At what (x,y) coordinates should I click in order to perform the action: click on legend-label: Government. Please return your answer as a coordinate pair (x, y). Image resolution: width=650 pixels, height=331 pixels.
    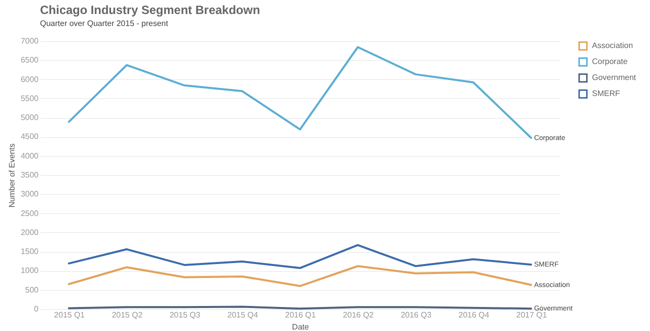
    Looking at the image, I should click on (614, 77).